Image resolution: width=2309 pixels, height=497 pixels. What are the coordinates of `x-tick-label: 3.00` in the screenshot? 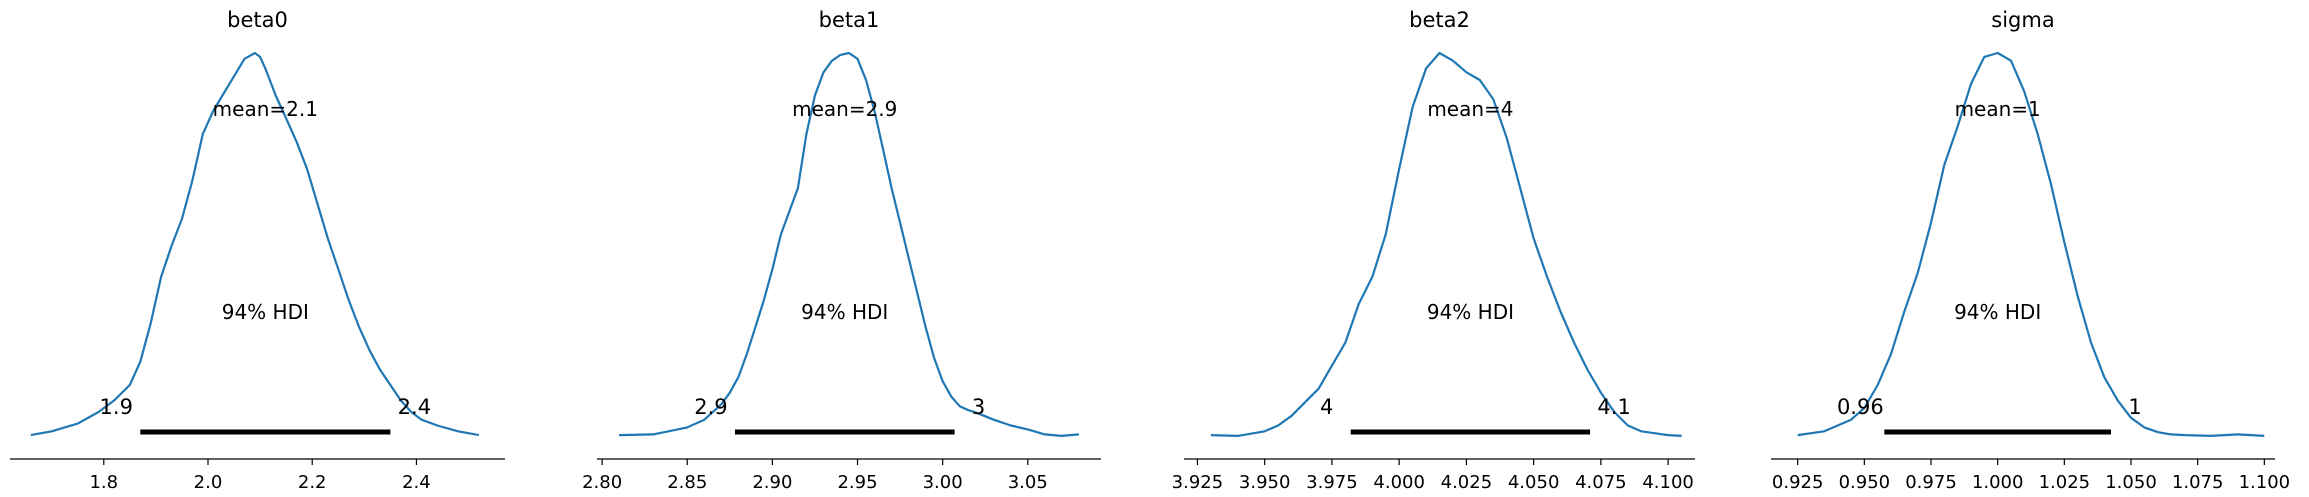 It's located at (943, 482).